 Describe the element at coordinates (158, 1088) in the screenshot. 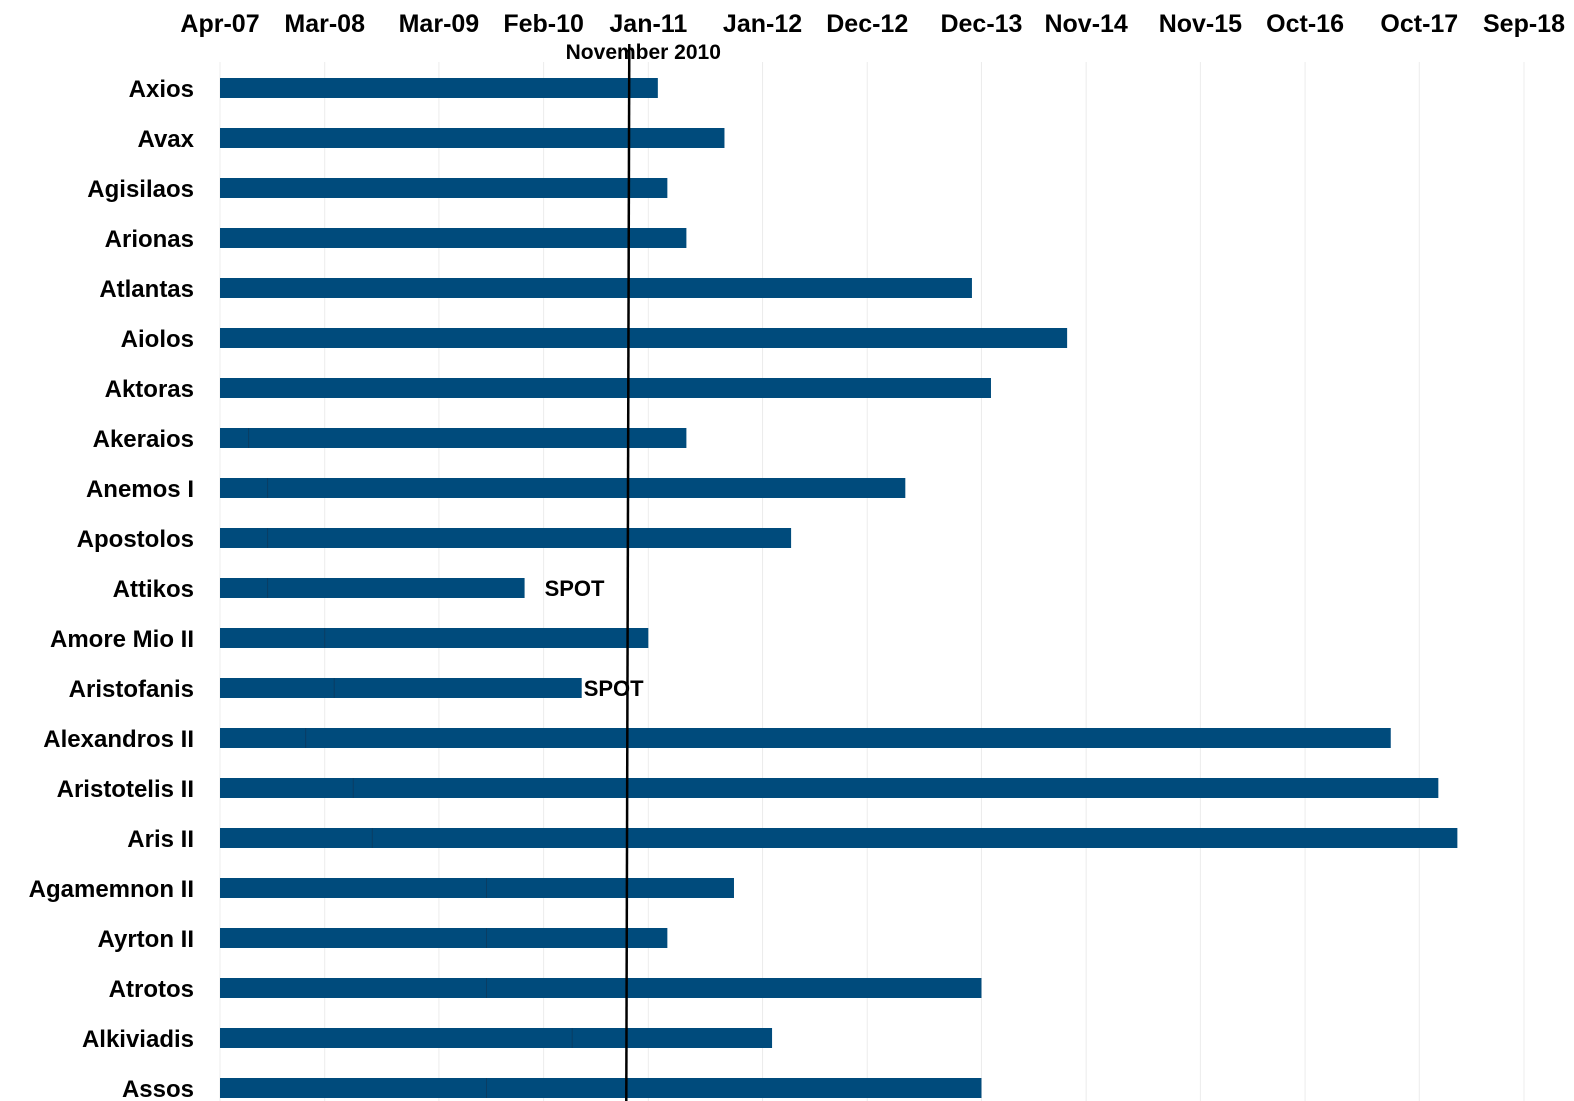

I see `row-label: Assos` at that location.